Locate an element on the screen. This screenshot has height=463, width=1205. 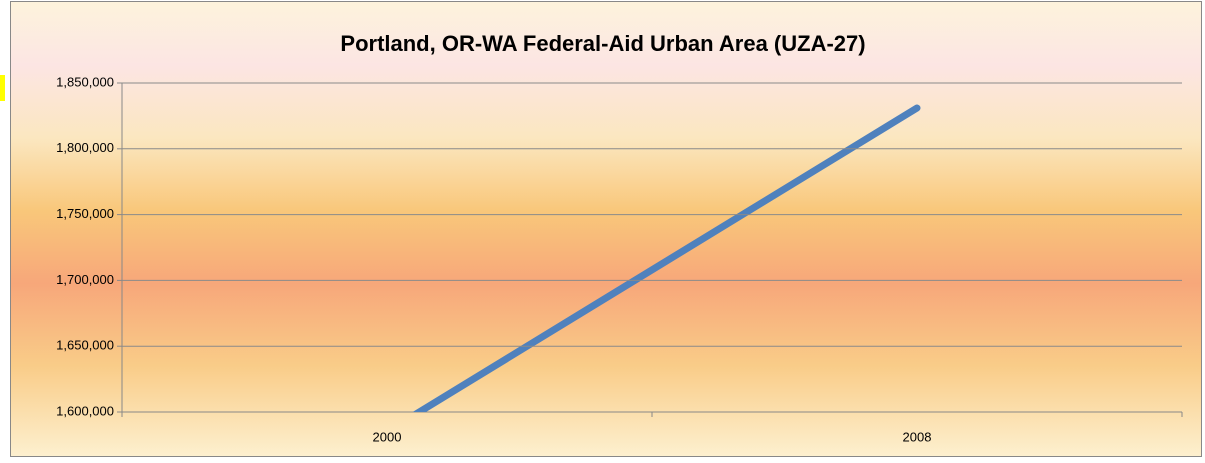
y-tick-label: 1,650,000 is located at coordinates (85, 345).